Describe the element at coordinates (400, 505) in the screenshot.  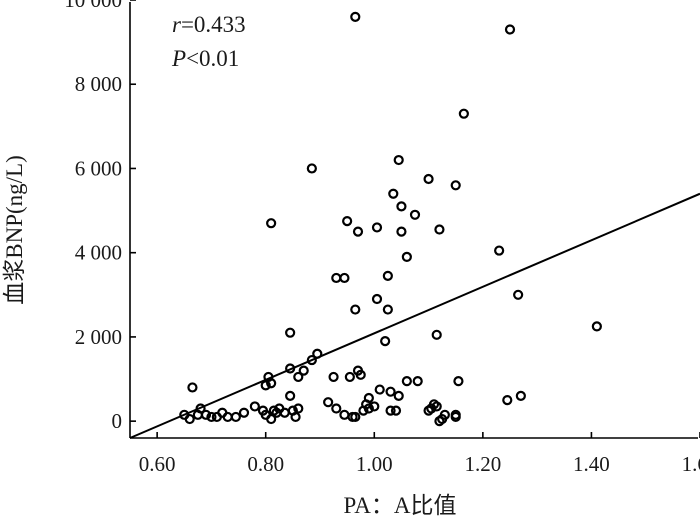
I see `x-axis-title: PA：A比值` at that location.